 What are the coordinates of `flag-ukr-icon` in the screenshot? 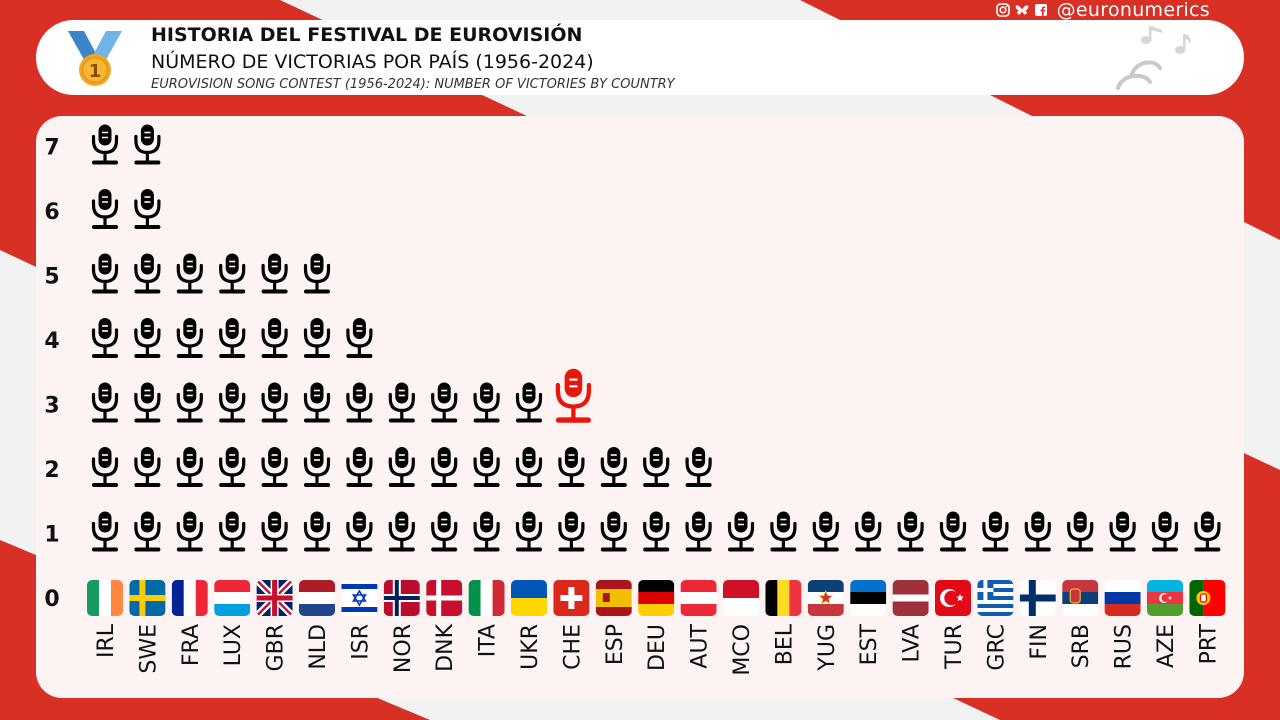 It's located at (529, 598).